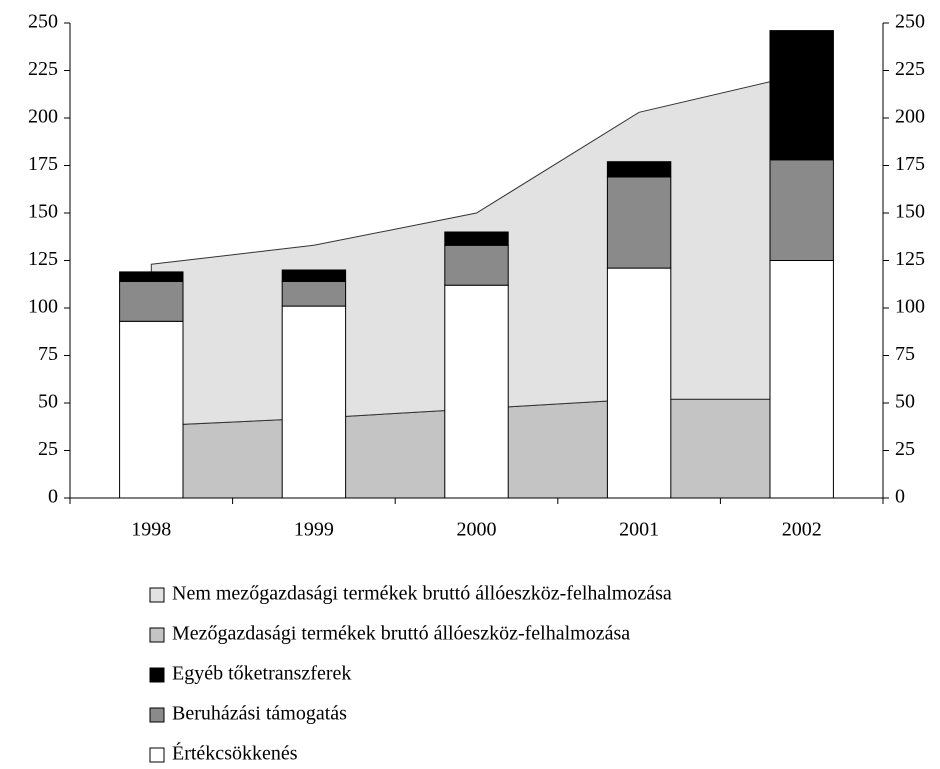 This screenshot has height=769, width=940. Describe the element at coordinates (43, 307) in the screenshot. I see `y-tick-label: 100` at that location.